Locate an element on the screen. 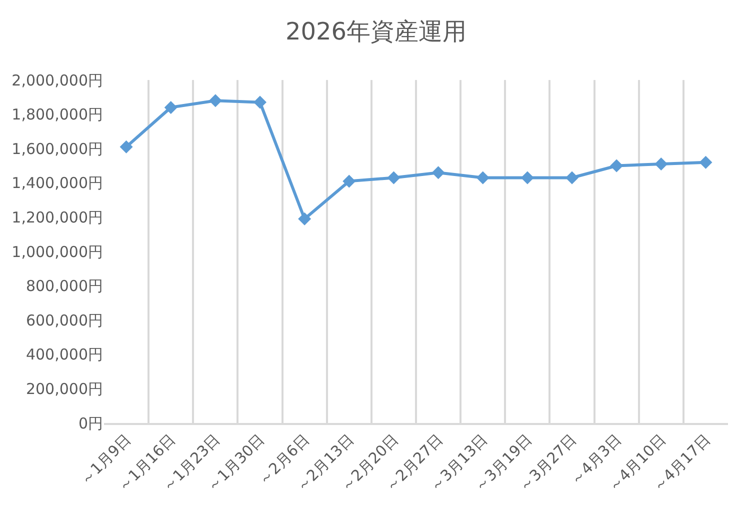 Image resolution: width=752 pixels, height=507 pixels. y-tick-label: 800,000円 is located at coordinates (64, 286).